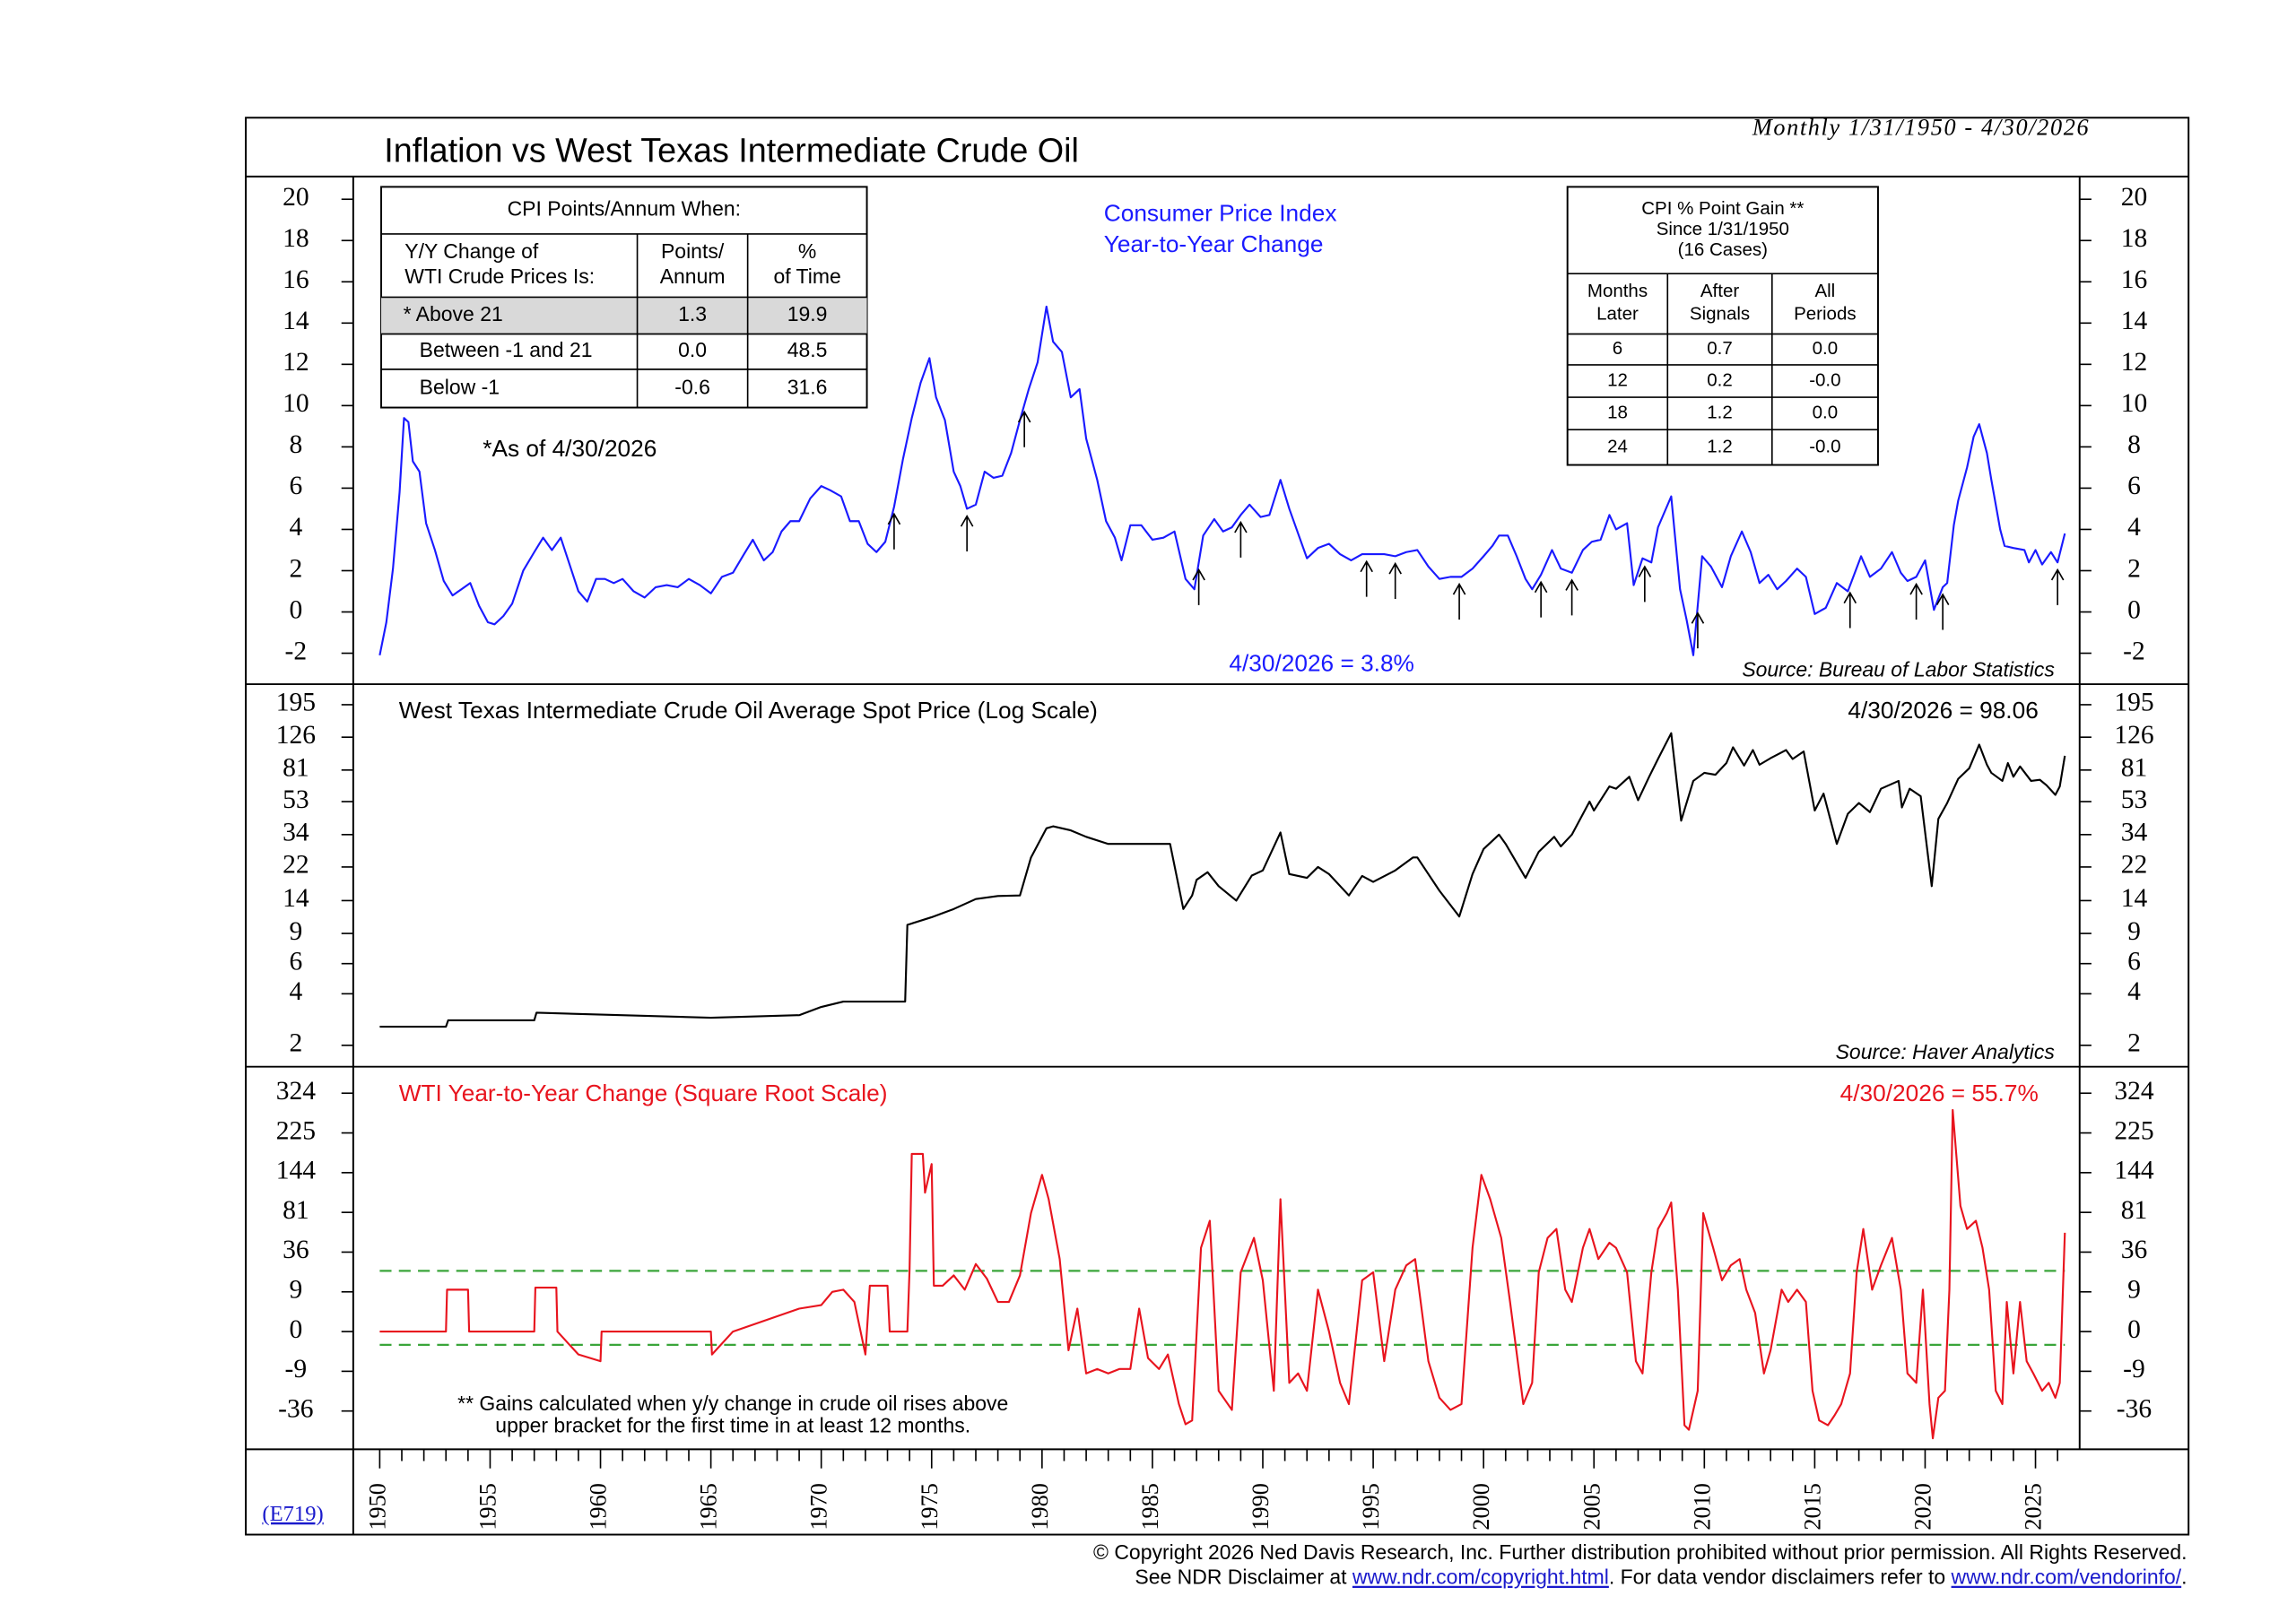  What do you see at coordinates (295, 1408) in the screenshot?
I see `y-tick-label: -36` at bounding box center [295, 1408].